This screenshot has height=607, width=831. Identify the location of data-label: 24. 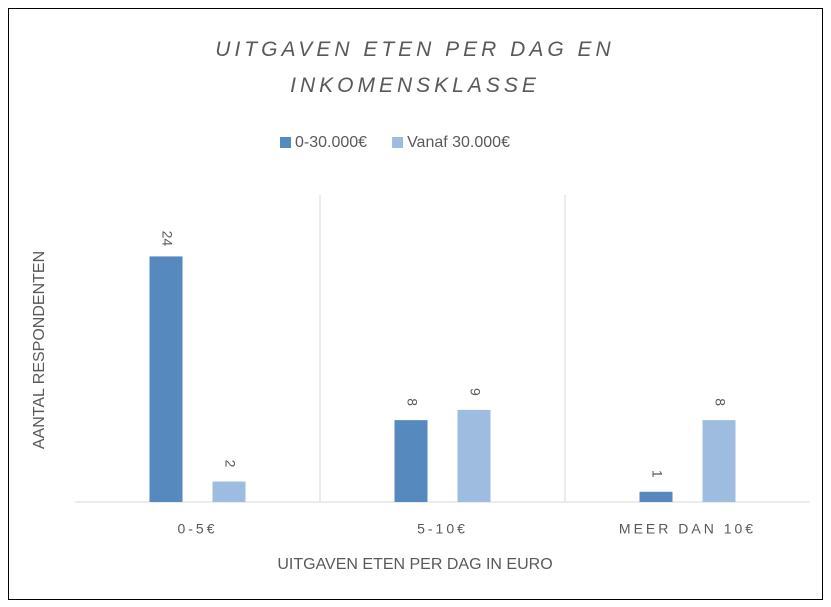
(167, 239).